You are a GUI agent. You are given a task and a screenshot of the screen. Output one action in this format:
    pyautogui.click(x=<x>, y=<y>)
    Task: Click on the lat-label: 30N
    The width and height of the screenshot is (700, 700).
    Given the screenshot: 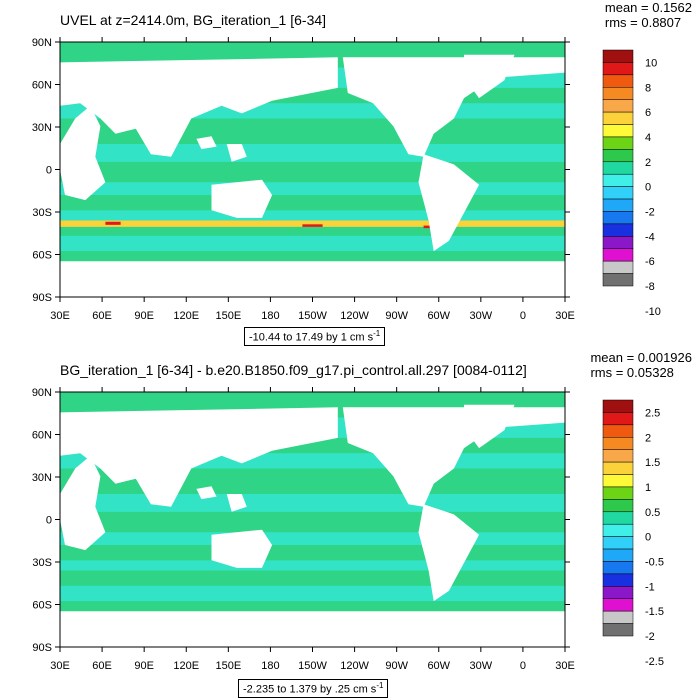 What is the action you would take?
    pyautogui.click(x=42, y=128)
    